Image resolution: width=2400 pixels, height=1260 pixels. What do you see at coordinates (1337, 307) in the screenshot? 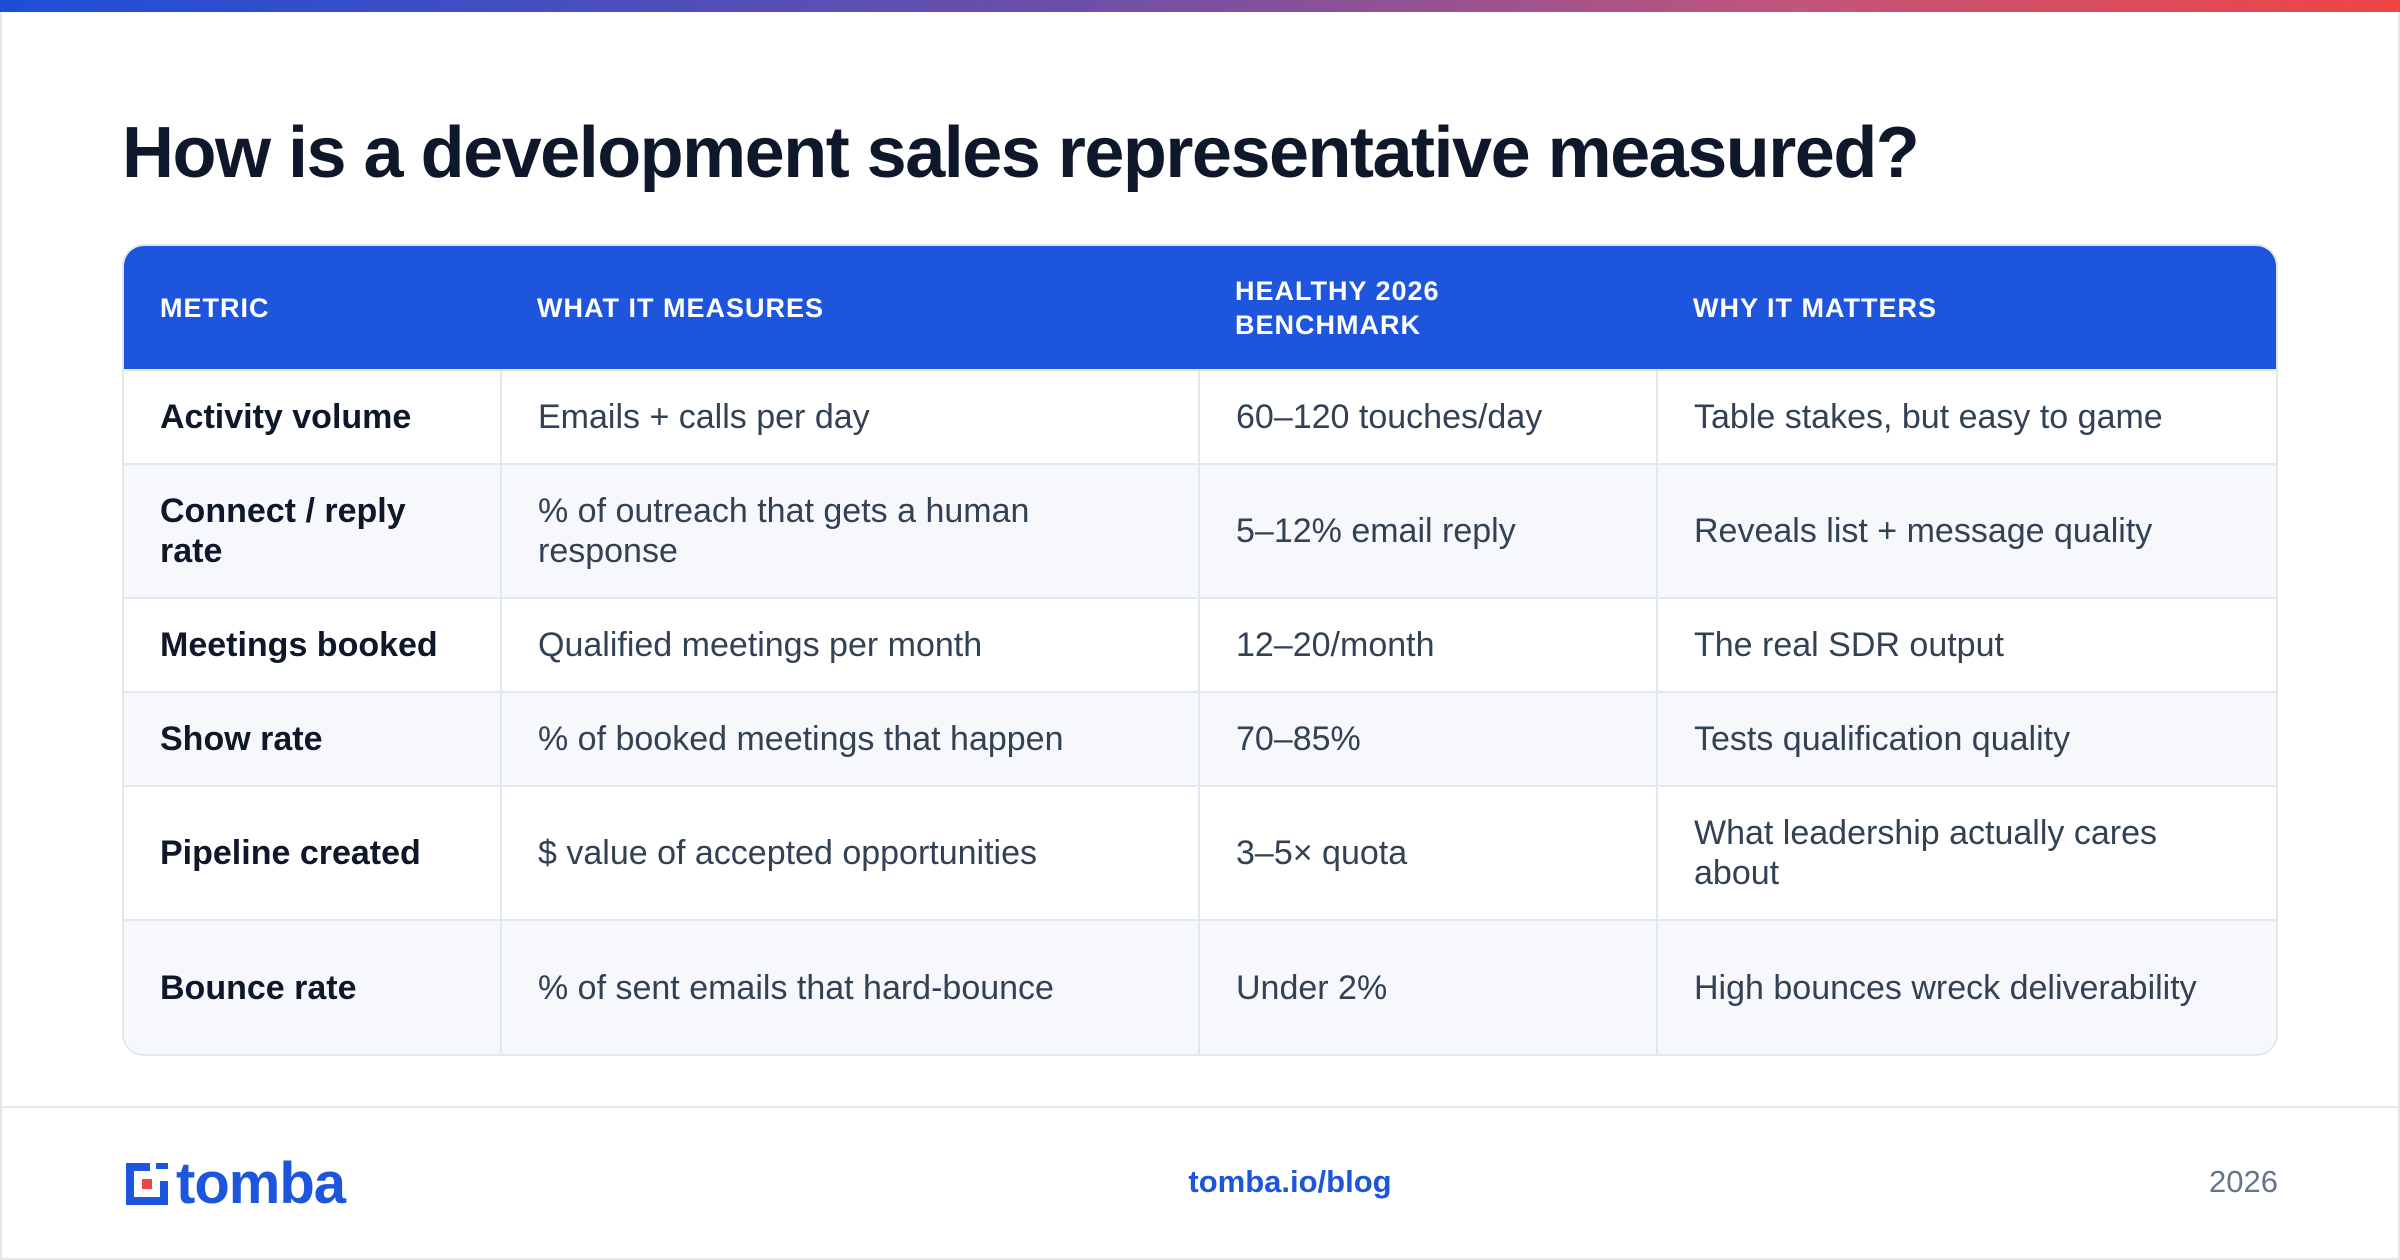
I see `header-benchmark: HEALTHY 2026 BENCHMARK` at bounding box center [1337, 307].